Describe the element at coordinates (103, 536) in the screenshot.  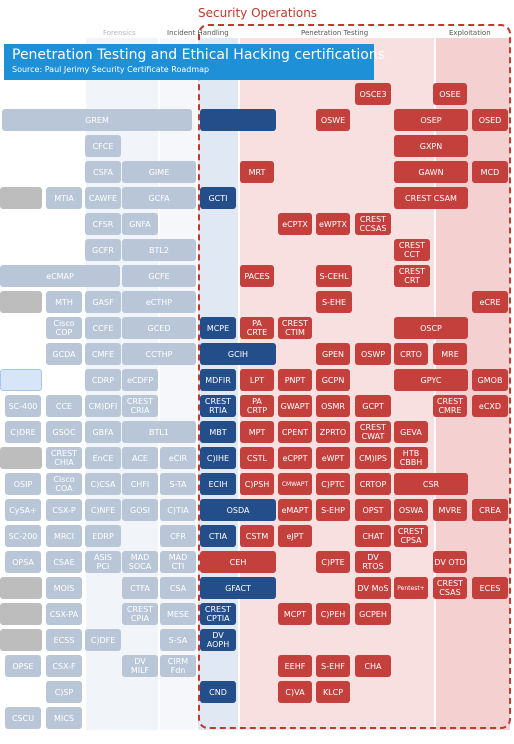
I see `cert-edrp: EDRP` at that location.